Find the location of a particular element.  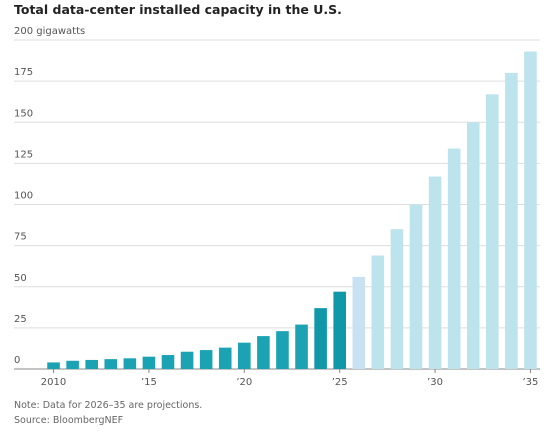

x-tick-label: ’20 is located at coordinates (244, 382).